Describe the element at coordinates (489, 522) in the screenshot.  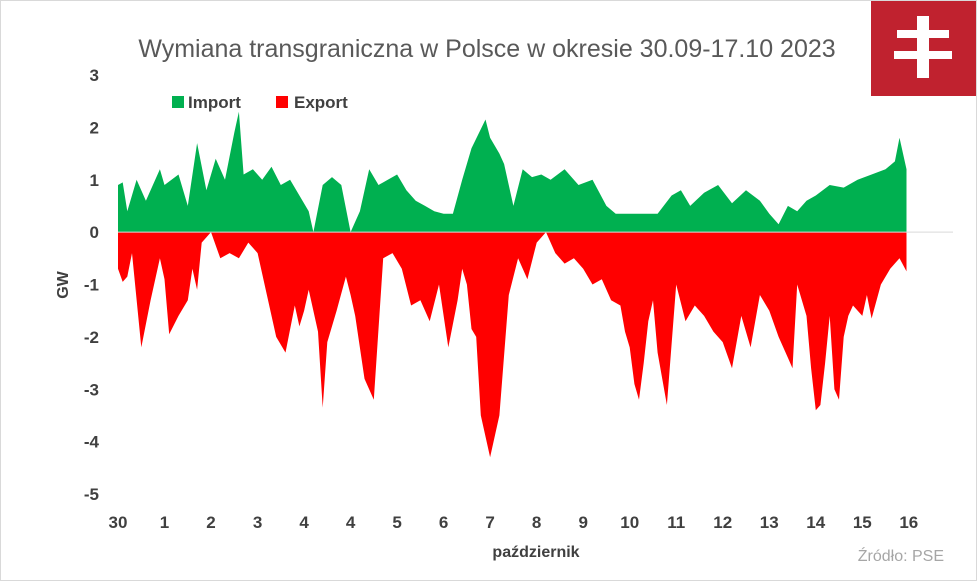
I see `x-tick-label: 7` at that location.